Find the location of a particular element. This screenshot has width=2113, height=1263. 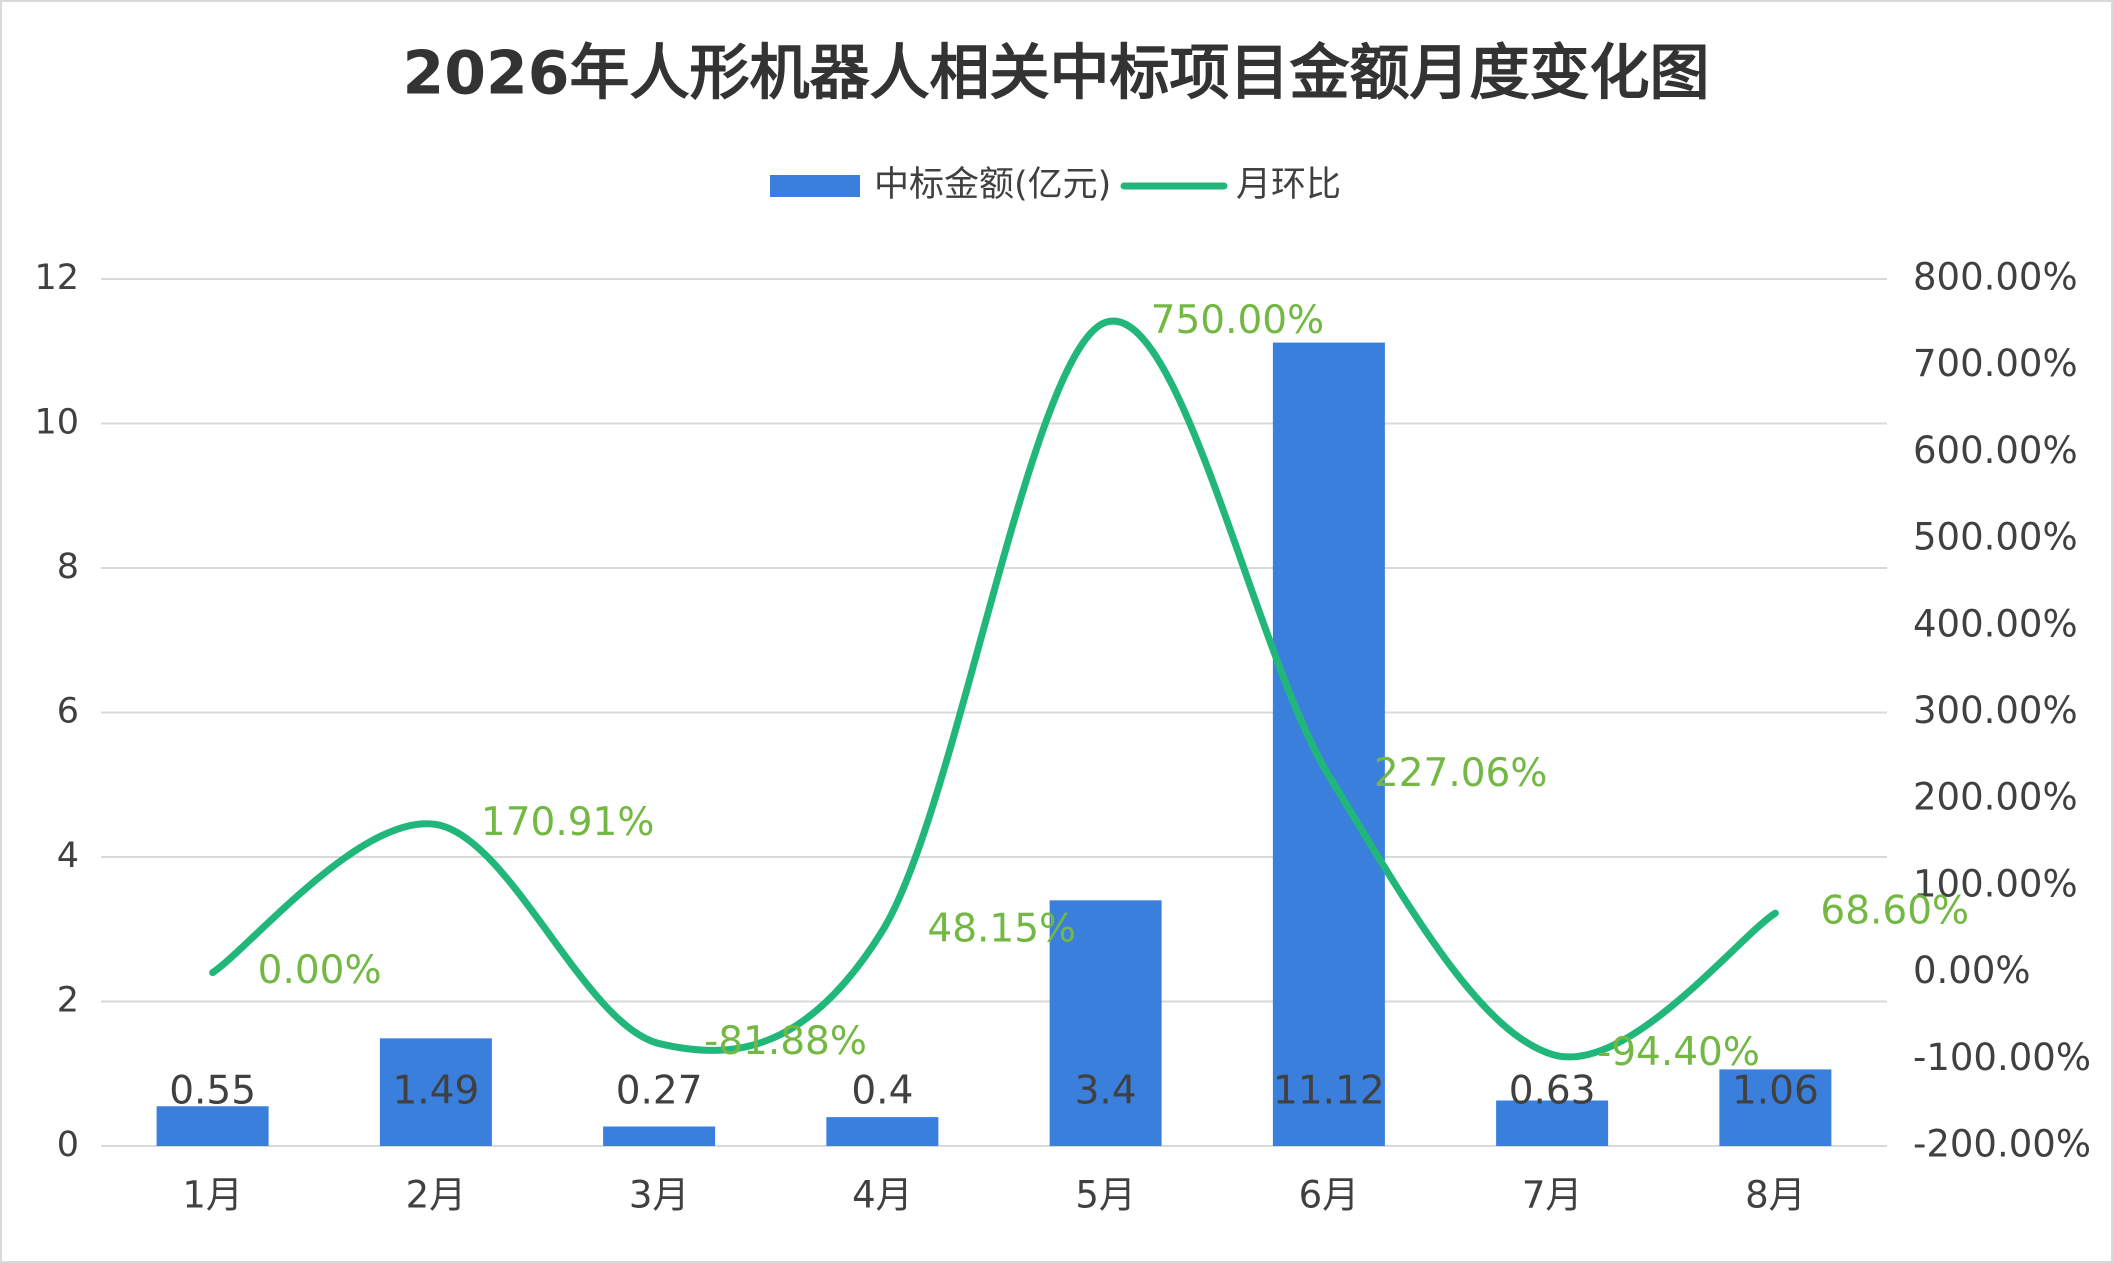

y2-tick-label: 200.00% is located at coordinates (1995, 797).